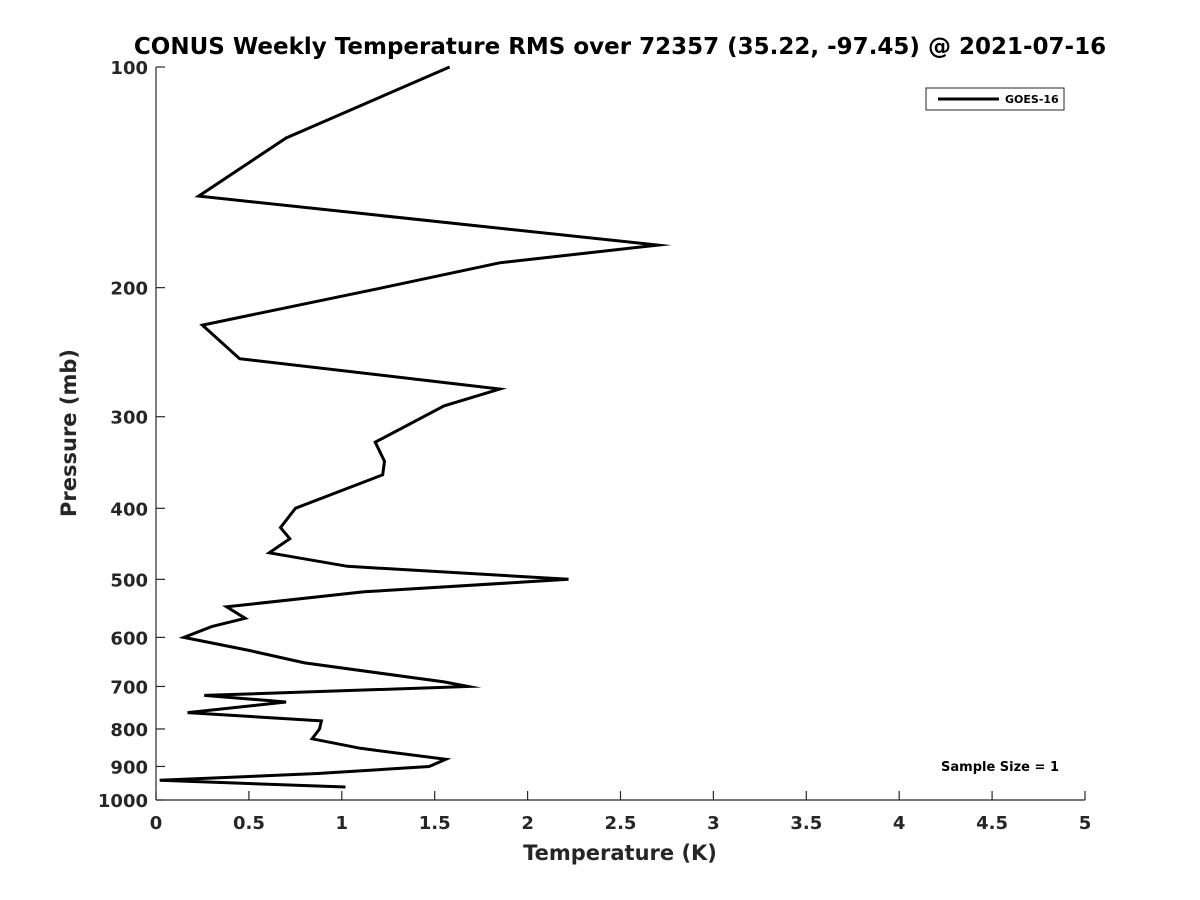  What do you see at coordinates (992, 823) in the screenshot?
I see `x-tick-label-9: 4.5` at bounding box center [992, 823].